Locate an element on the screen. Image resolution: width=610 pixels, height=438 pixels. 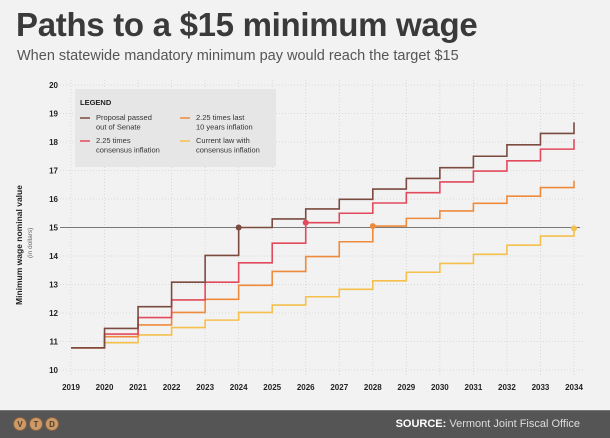
y-tick-label: 19 is located at coordinates (53, 114).